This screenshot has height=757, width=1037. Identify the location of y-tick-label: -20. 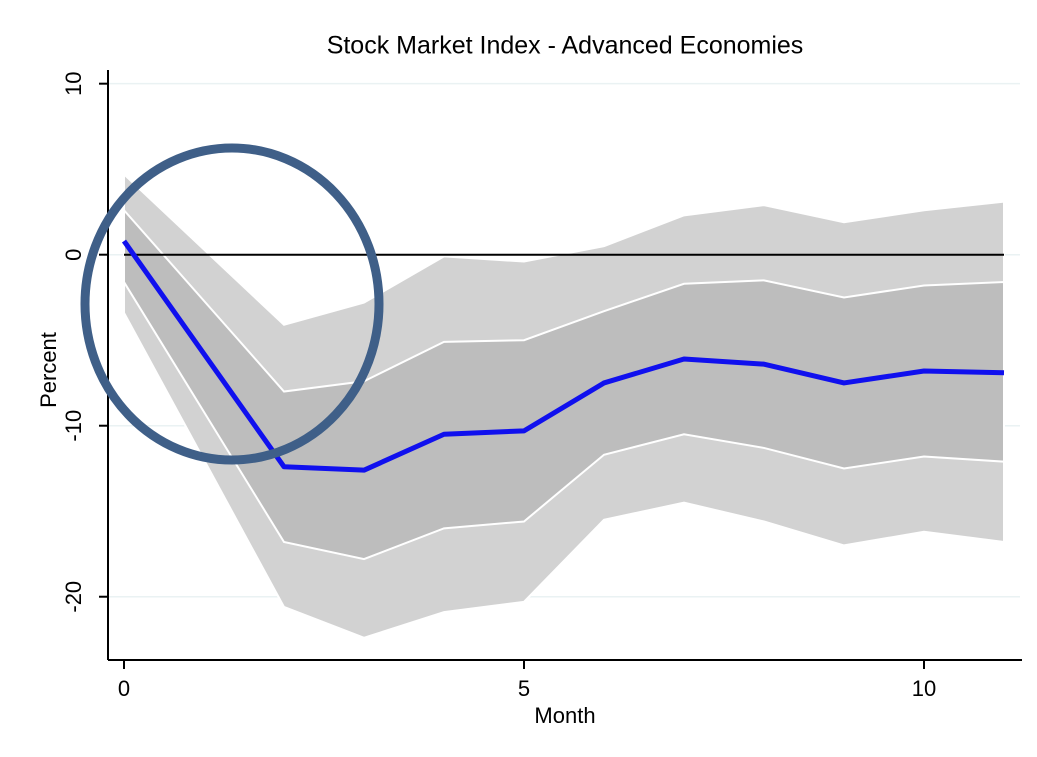
(73, 597).